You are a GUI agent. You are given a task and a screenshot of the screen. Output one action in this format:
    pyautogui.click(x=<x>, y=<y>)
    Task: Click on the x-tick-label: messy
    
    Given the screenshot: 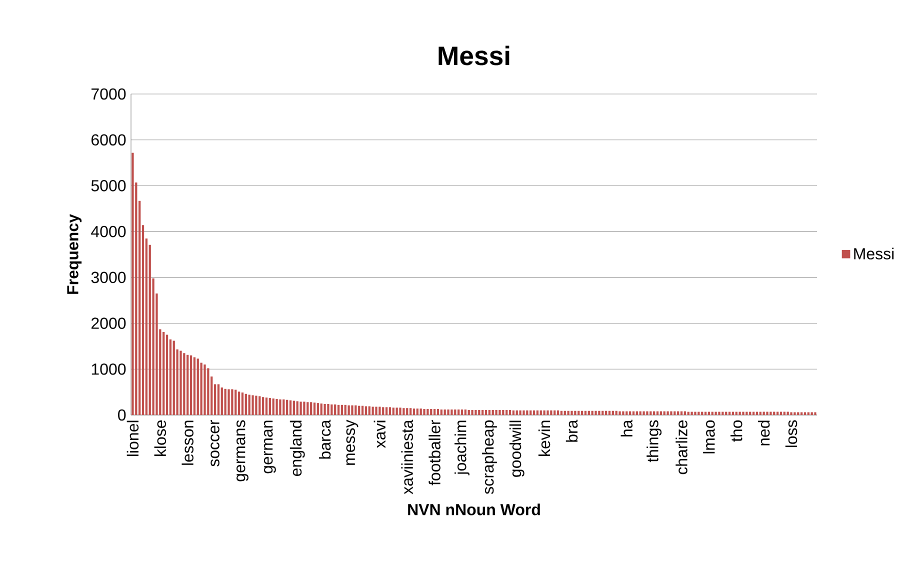 What is the action you would take?
    pyautogui.click(x=352, y=442)
    